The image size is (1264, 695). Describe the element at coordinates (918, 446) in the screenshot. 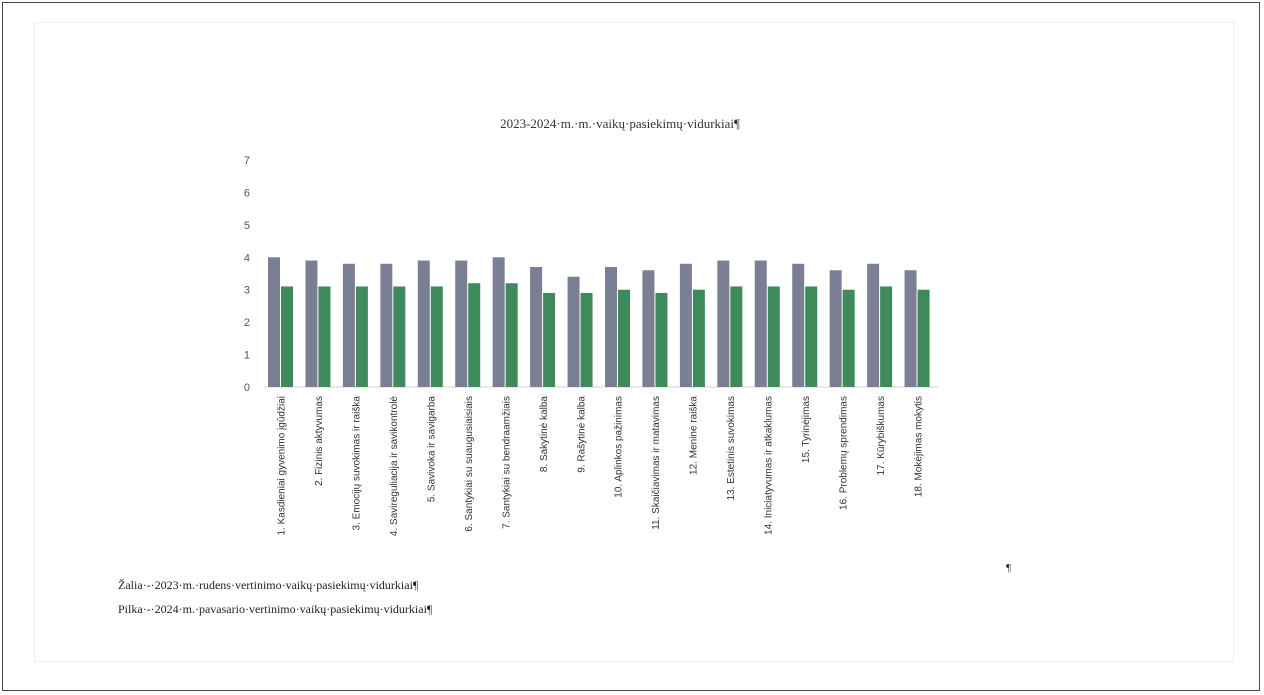

I see `x-tick-label: 18. Mokėjimas mokytis` at that location.